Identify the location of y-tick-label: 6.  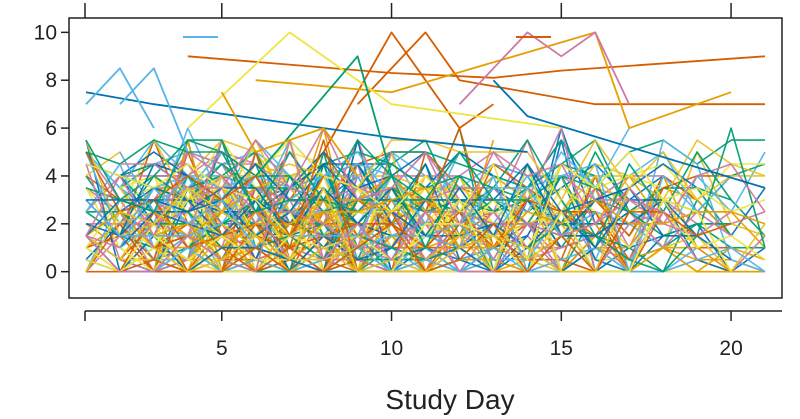
(51, 128).